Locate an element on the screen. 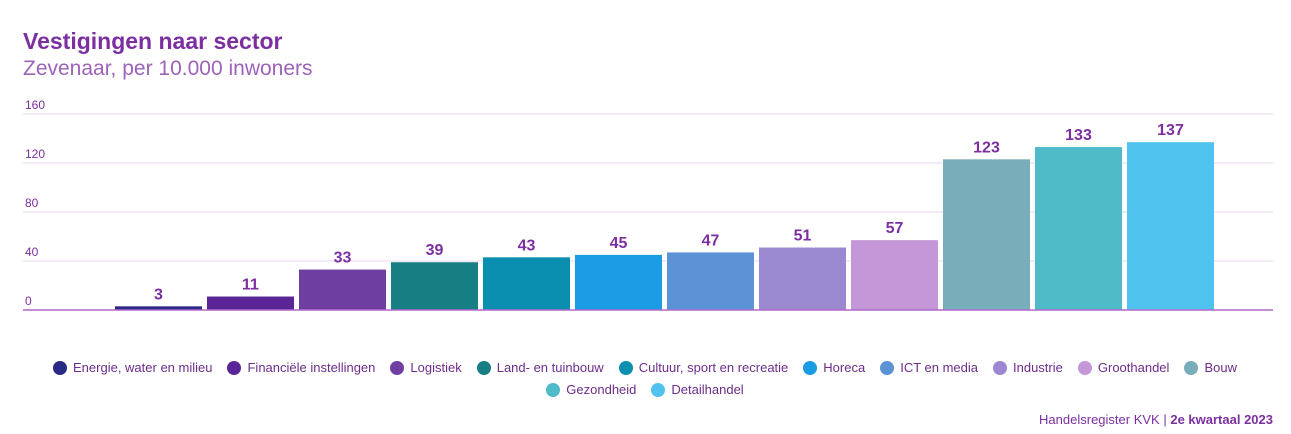 The image size is (1291, 434). legend-label: Industrie is located at coordinates (1038, 367).